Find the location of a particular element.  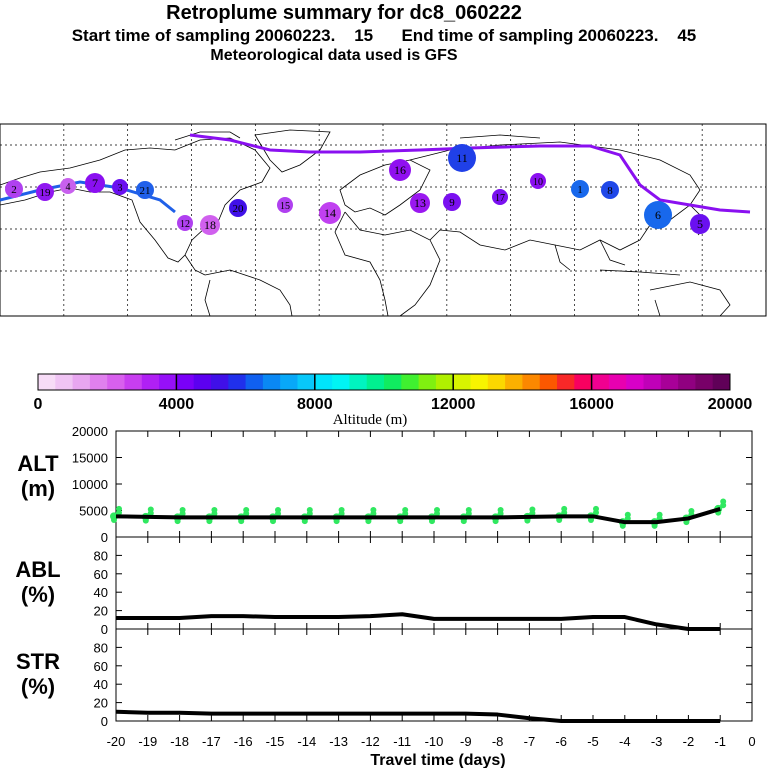

x-tick-label: -19 is located at coordinates (147, 741).